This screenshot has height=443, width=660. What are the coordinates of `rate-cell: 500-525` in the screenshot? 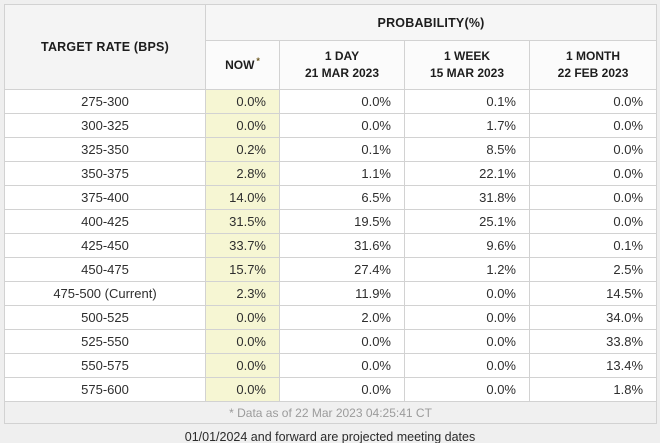 It's located at (105, 317).